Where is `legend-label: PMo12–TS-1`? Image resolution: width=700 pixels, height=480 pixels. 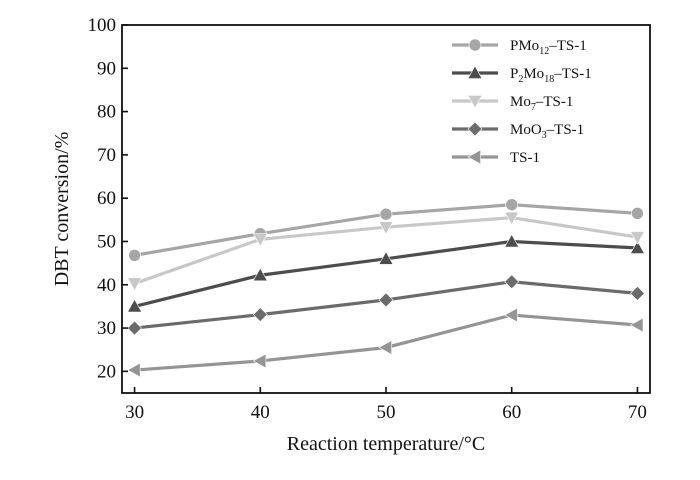 legend-label: PMo12–TS-1 is located at coordinates (548, 47).